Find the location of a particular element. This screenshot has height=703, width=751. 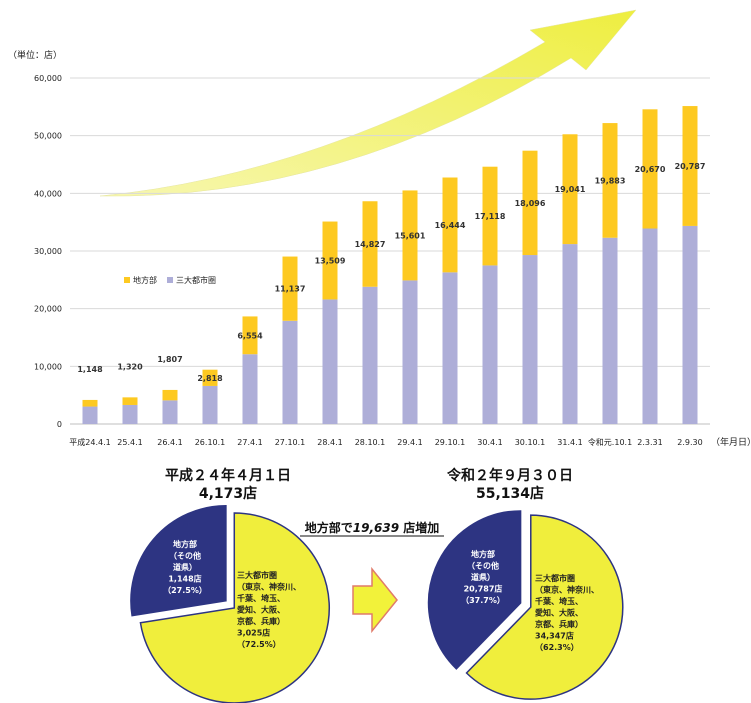

x-tick-label: 28.10.1 is located at coordinates (370, 442).